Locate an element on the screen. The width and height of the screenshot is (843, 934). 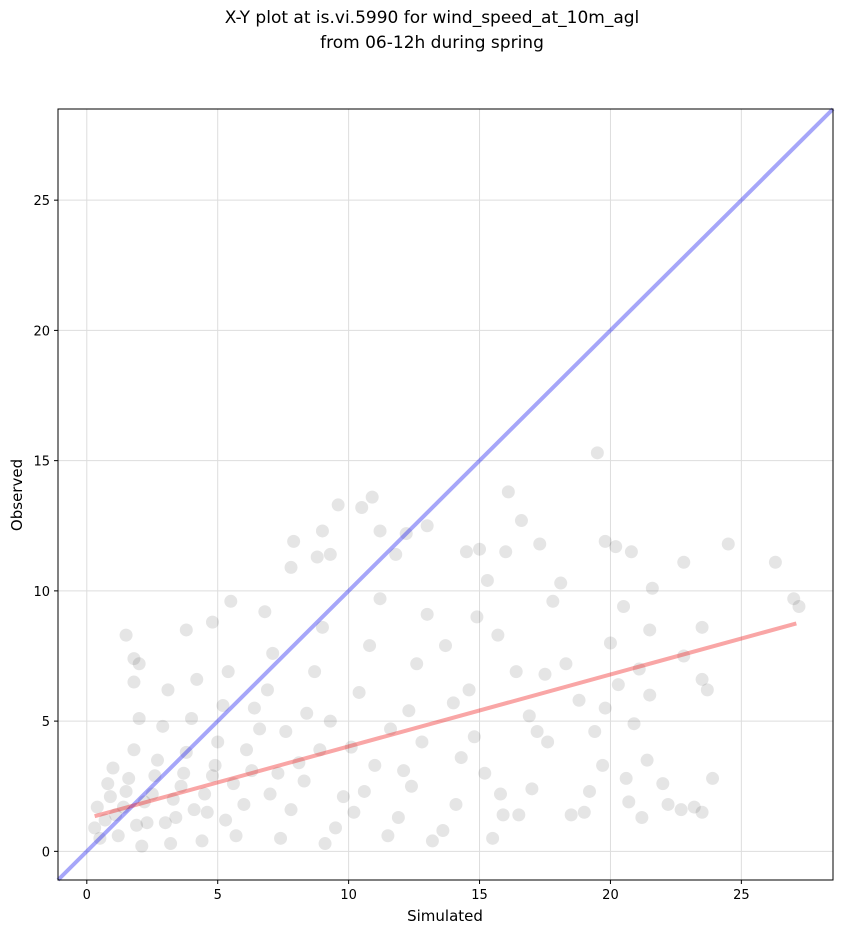
y-tick-label: 10 is located at coordinates (41, 592).